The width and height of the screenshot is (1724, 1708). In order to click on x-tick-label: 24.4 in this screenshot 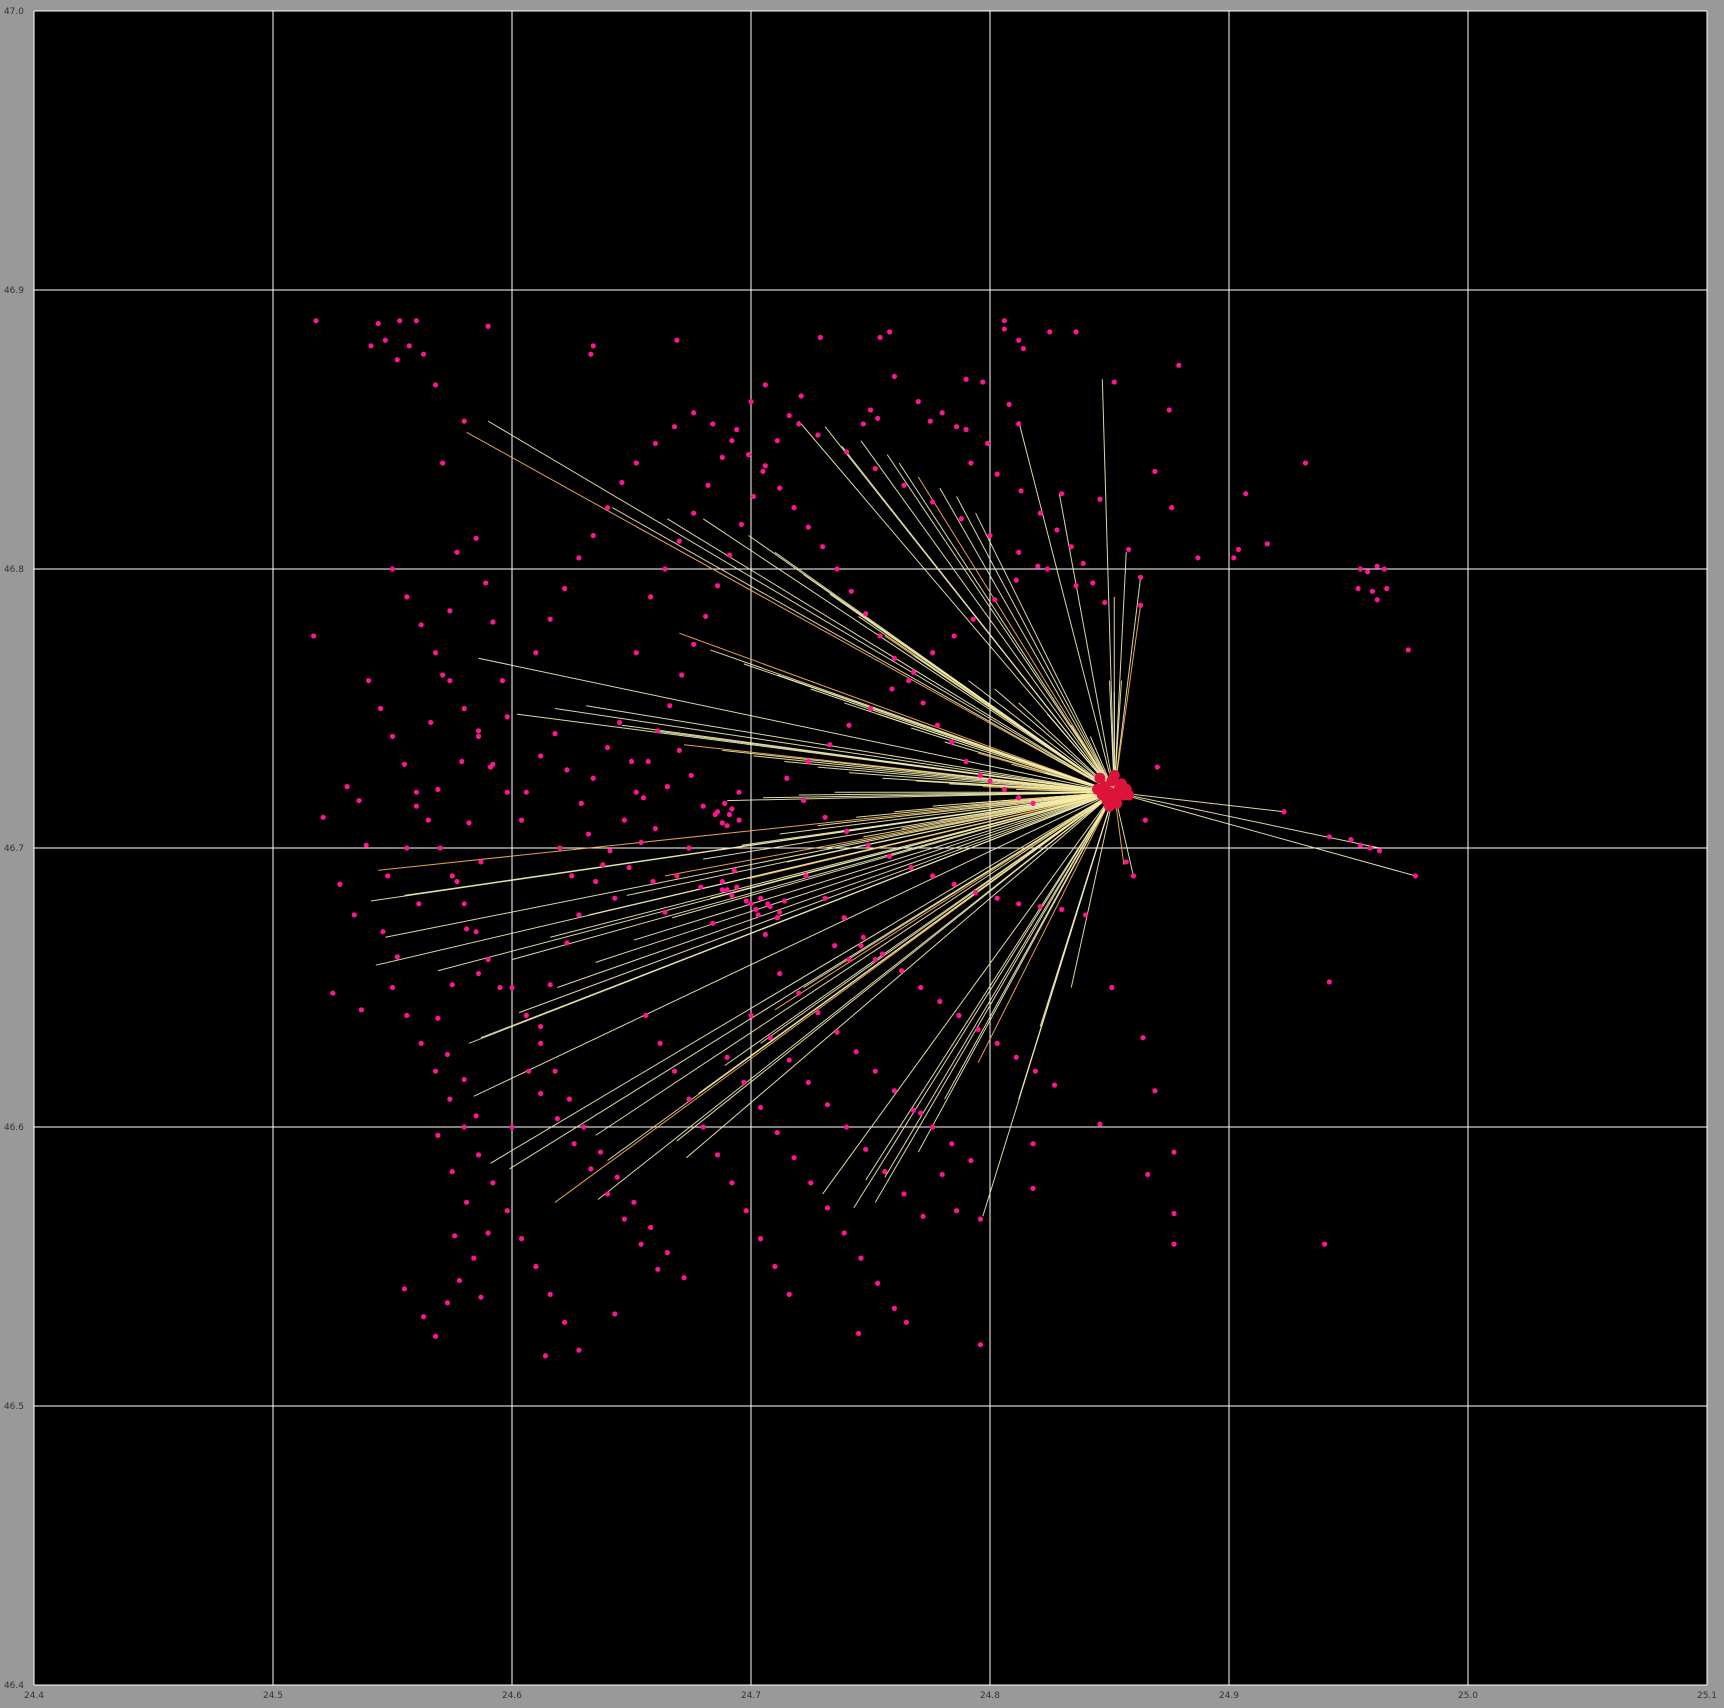, I will do `click(34, 1696)`.